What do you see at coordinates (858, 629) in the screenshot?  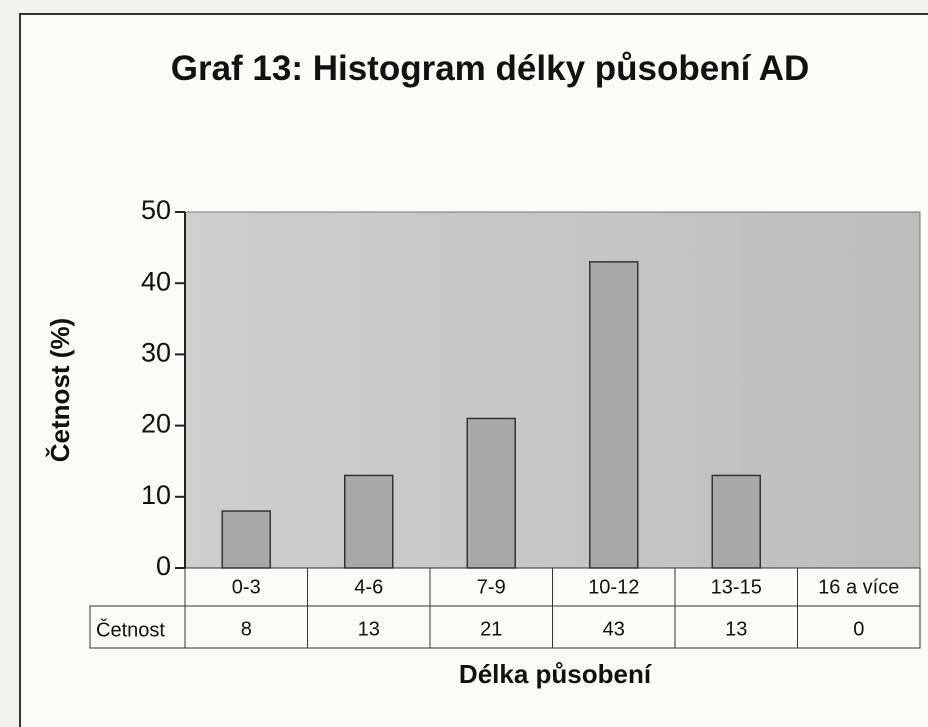 I see `table-value: 0` at bounding box center [858, 629].